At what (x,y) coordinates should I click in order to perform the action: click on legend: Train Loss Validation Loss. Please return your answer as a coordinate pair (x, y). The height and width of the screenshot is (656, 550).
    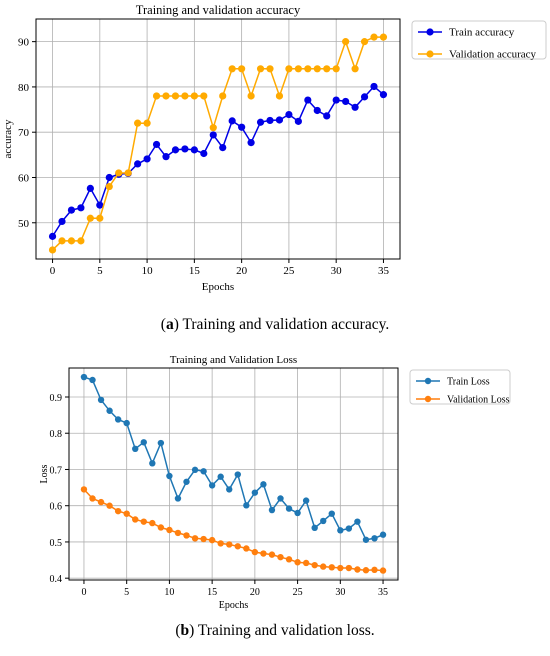
    Looking at the image, I should click on (460, 387).